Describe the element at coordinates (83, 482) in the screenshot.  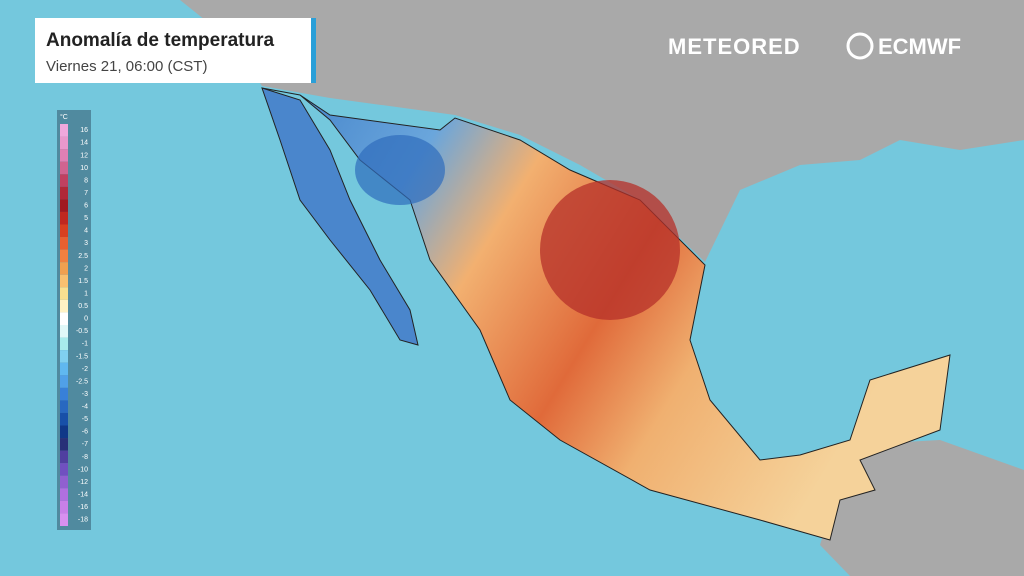
I see `legend-label: -12` at that location.